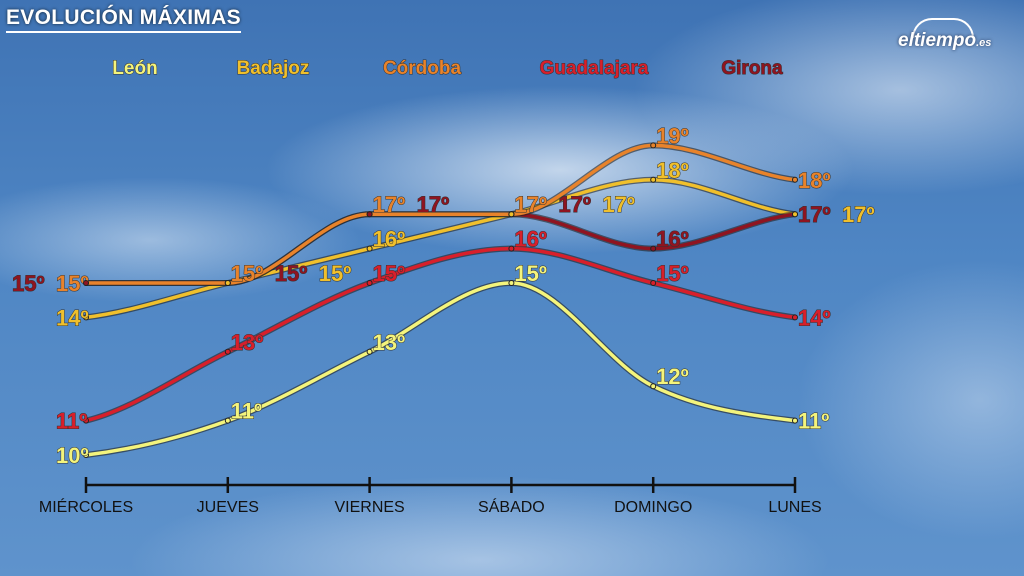 The image size is (1024, 576). I want to click on x-tick-label: SÁBADO, so click(511, 506).